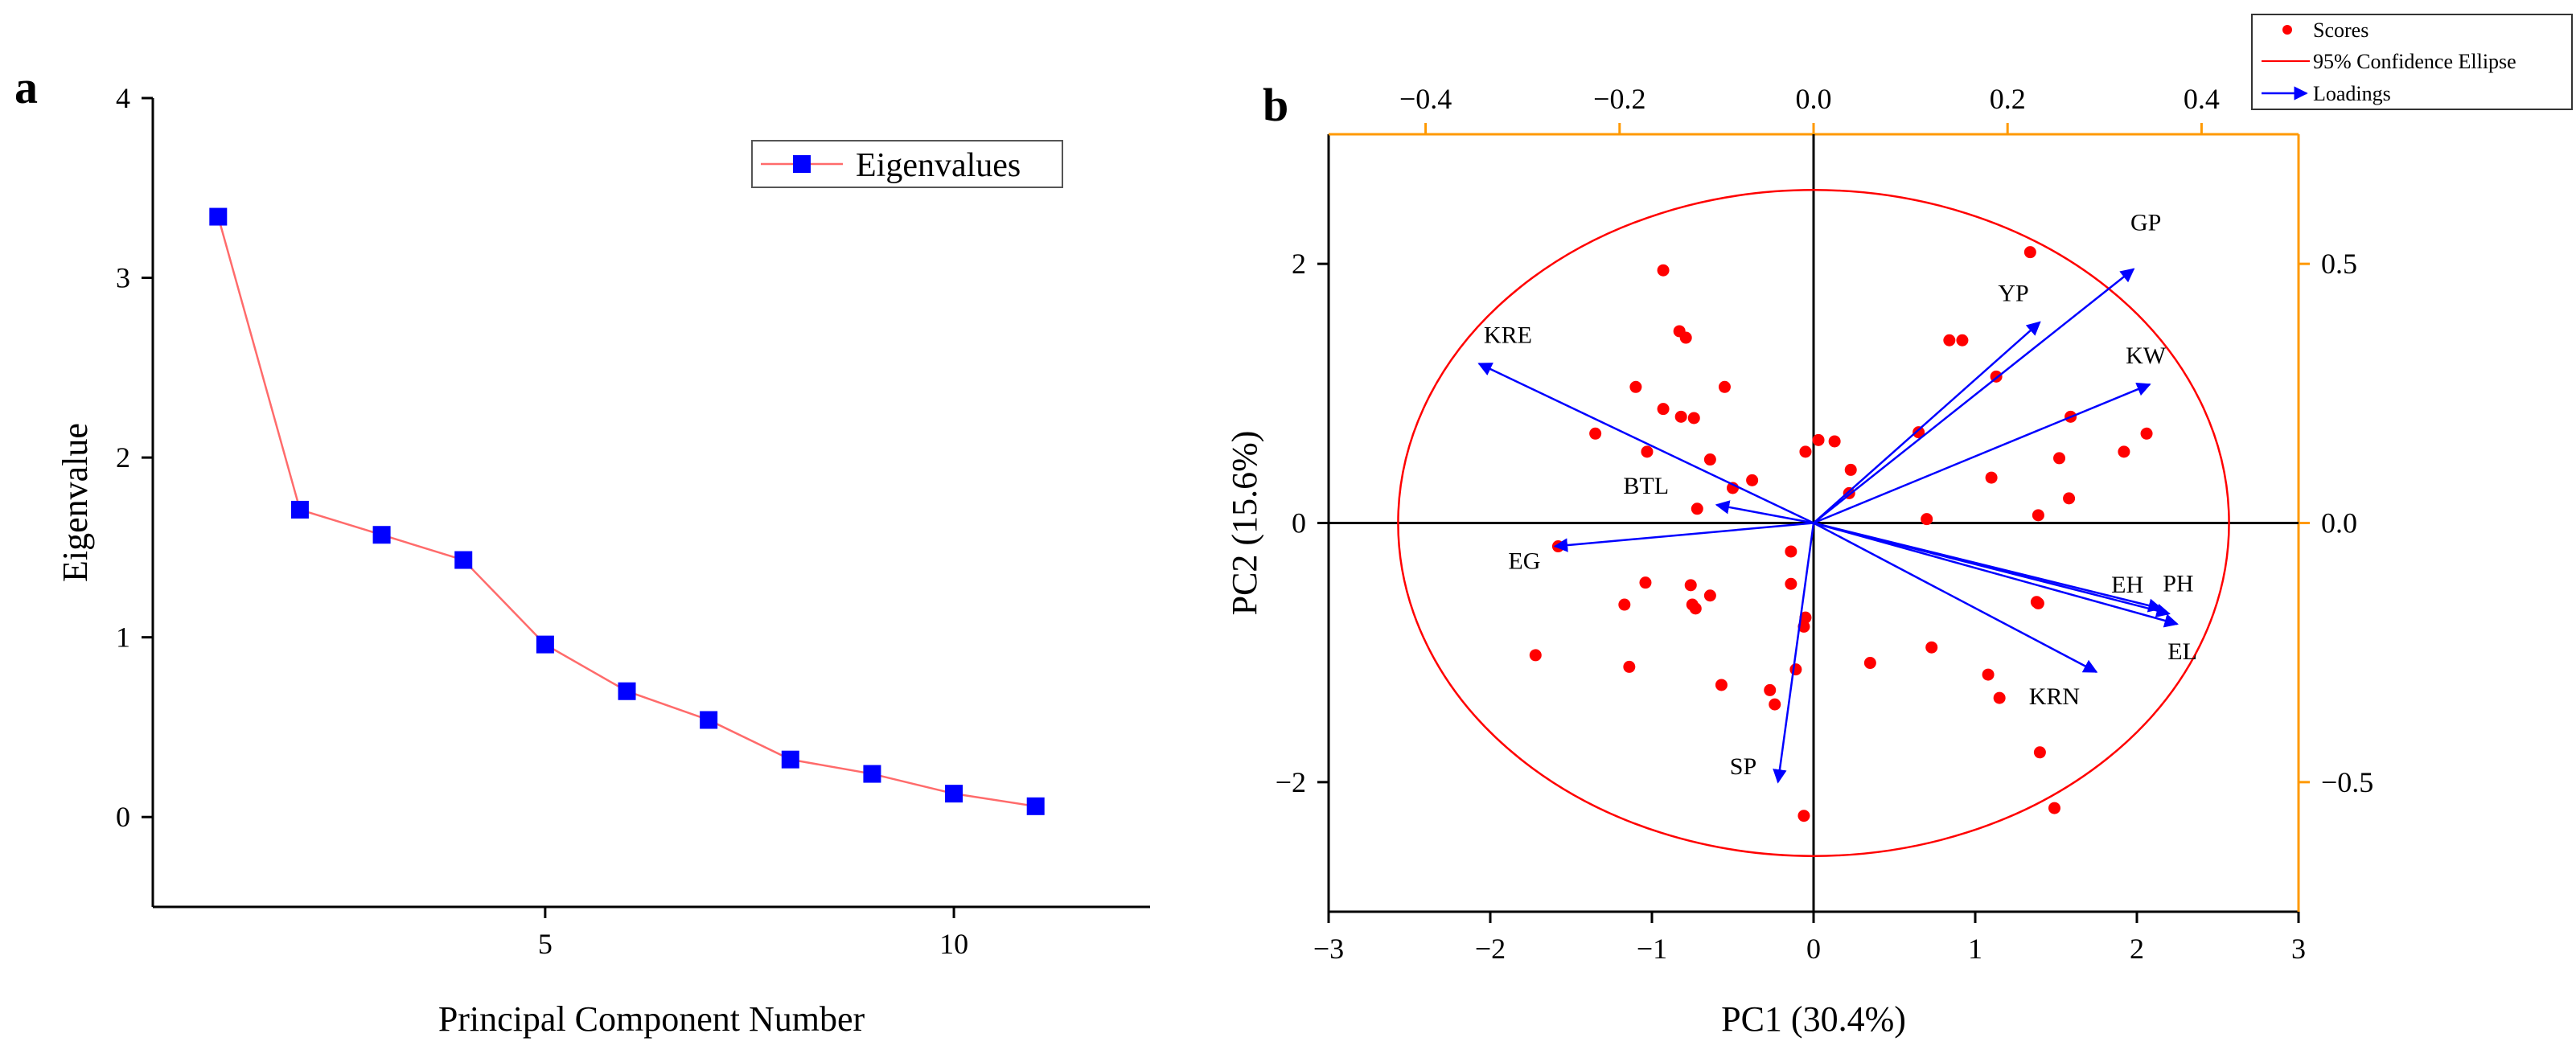 Image resolution: width=2576 pixels, height=1050 pixels. I want to click on right-tick-label: 0.0, so click(2339, 523).